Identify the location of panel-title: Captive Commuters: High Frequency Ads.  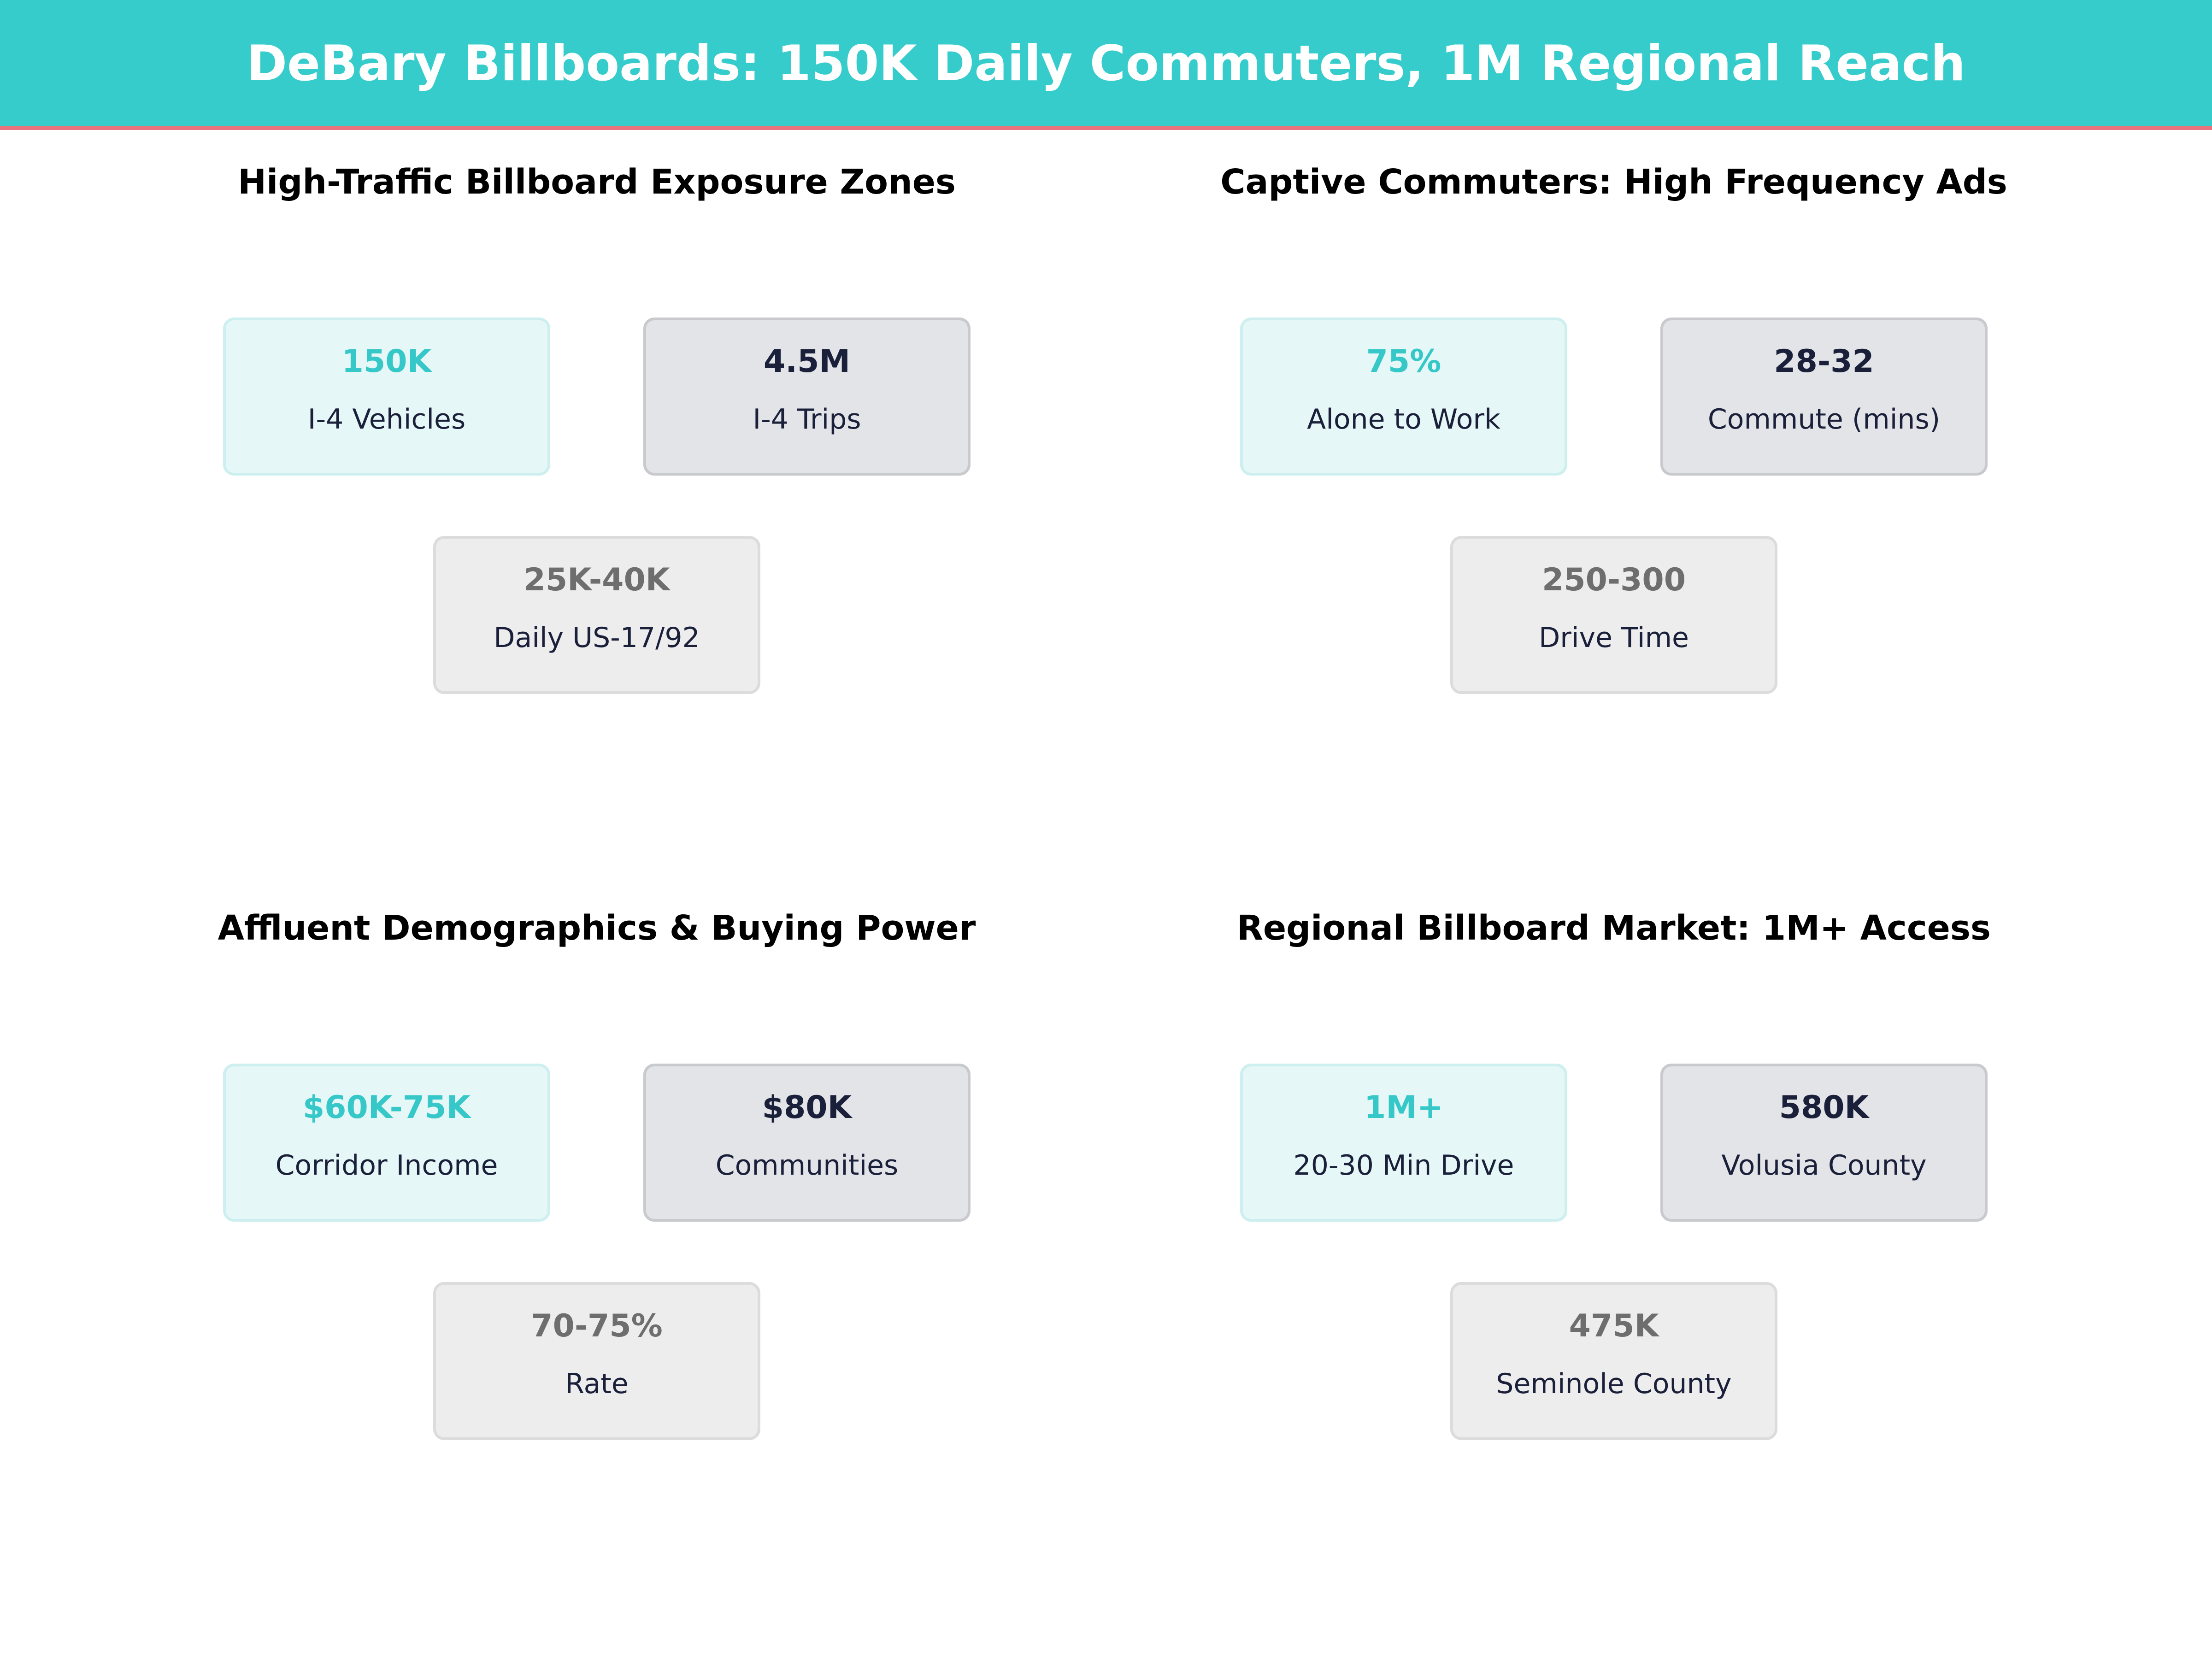
(1613, 182).